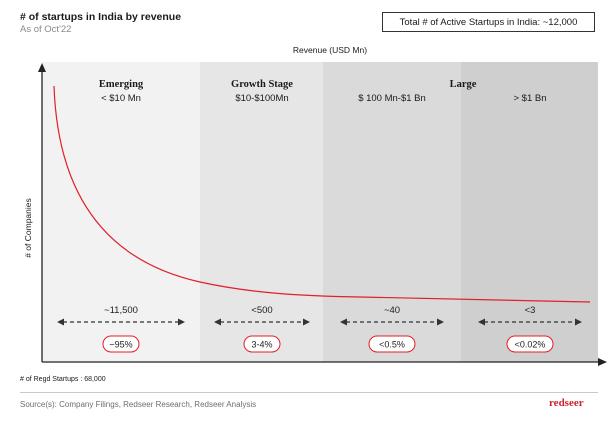 The width and height of the screenshot is (615, 423). I want to click on segment-heading: Large, so click(463, 86).